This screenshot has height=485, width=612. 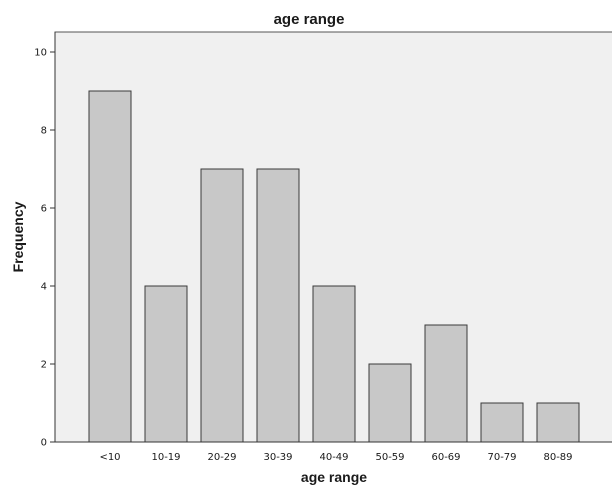 I want to click on y-tick-label: 10, so click(x=40, y=53).